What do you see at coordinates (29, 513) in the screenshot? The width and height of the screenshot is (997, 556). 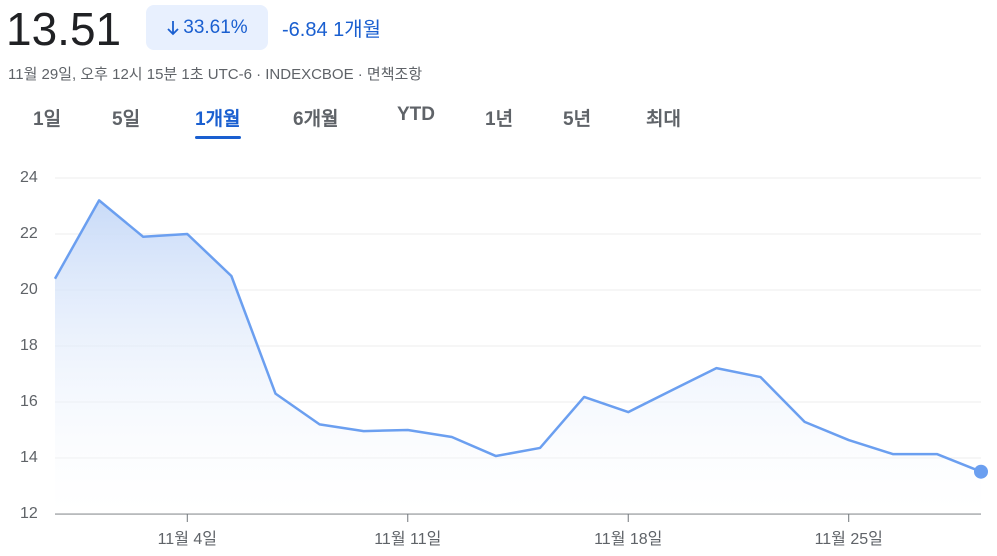 I see `y-tick-label: 12` at bounding box center [29, 513].